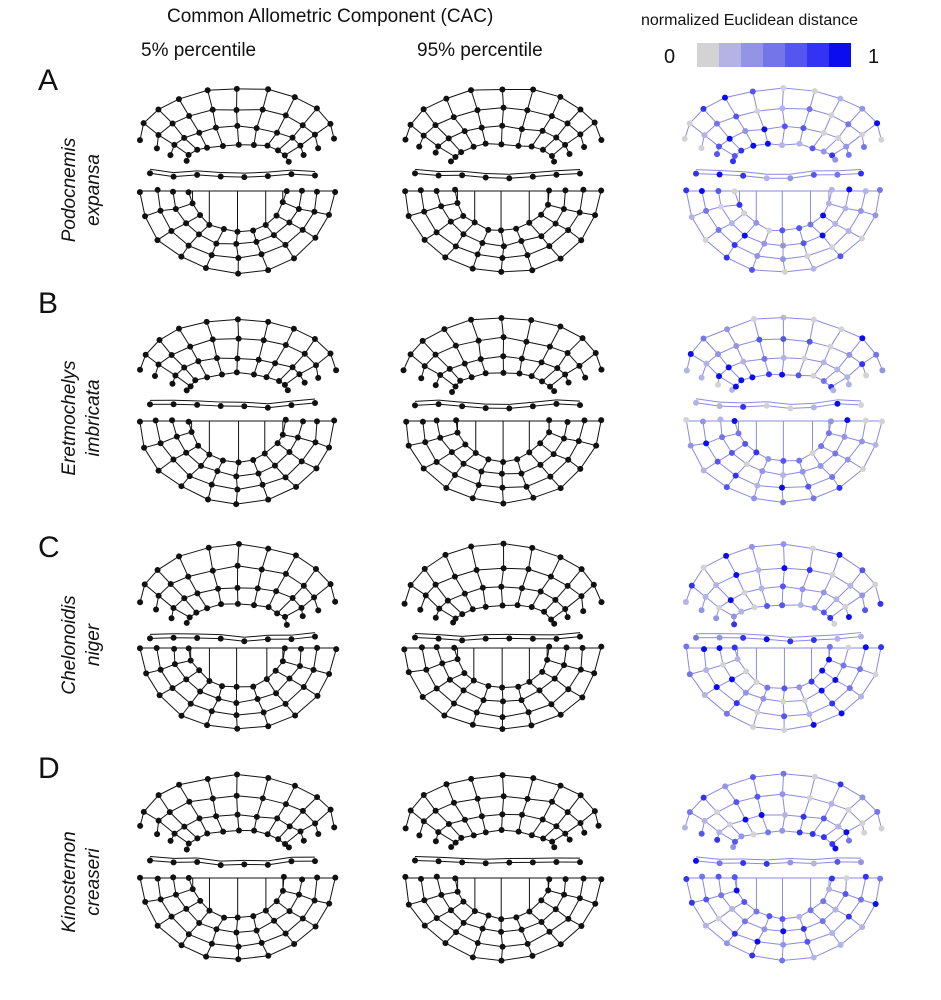 This screenshot has height=1000, width=941. I want to click on carapace-mesh-d-95-percentile, so click(502, 819).